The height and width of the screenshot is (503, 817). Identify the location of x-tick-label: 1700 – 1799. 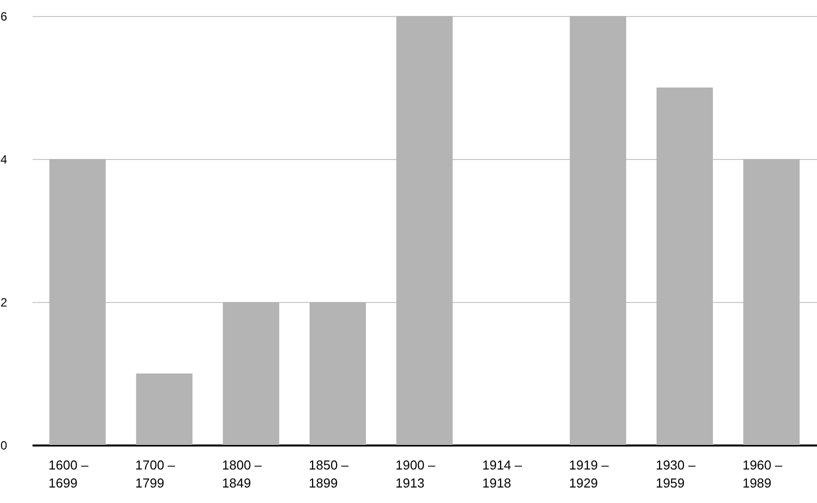
(155, 474).